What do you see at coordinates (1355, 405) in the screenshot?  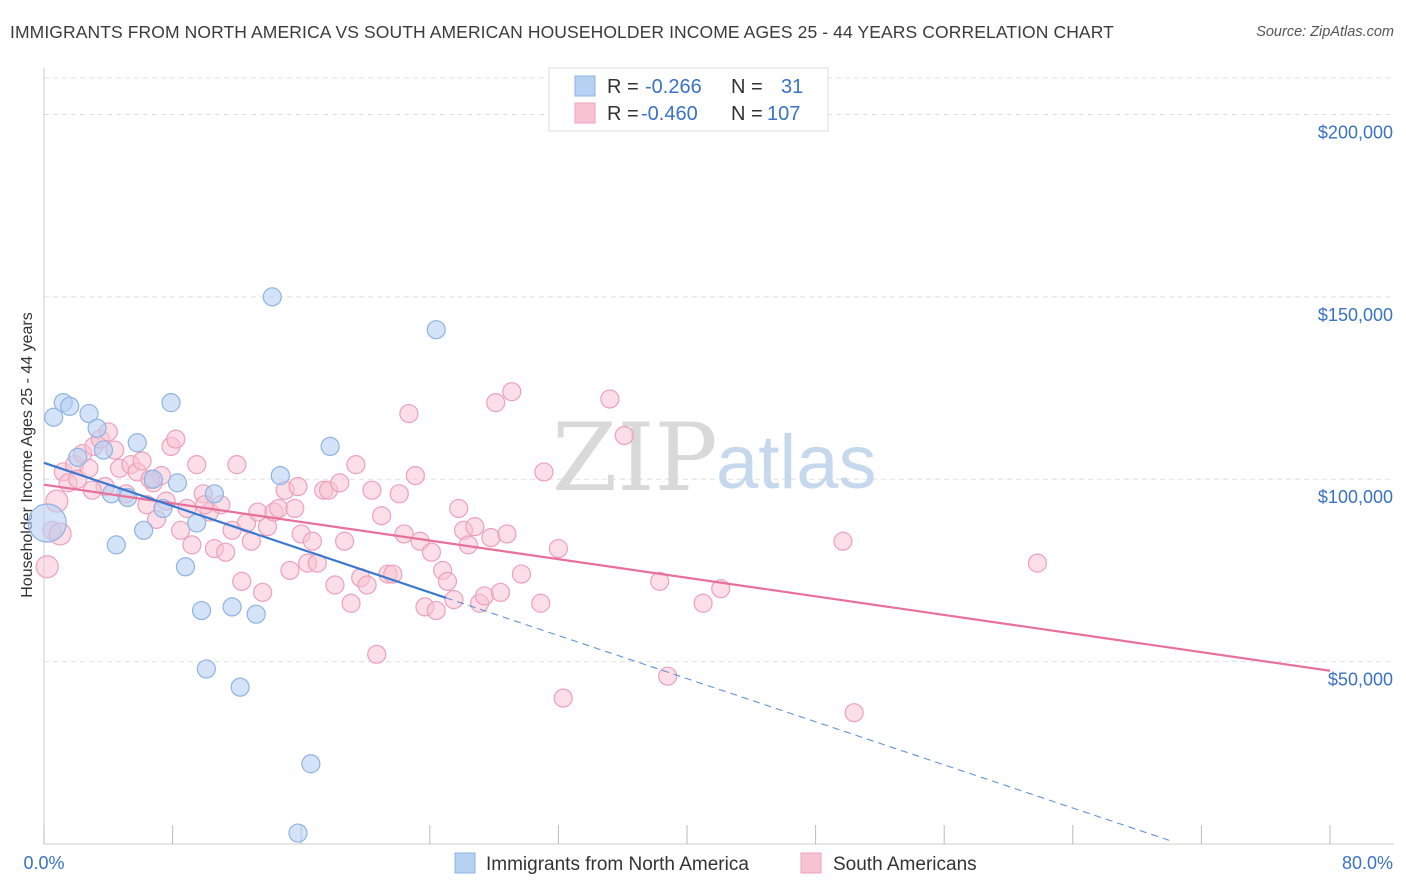 I see `y-tick-labels: $50,000 $100,000 $150,000 $200,000` at bounding box center [1355, 405].